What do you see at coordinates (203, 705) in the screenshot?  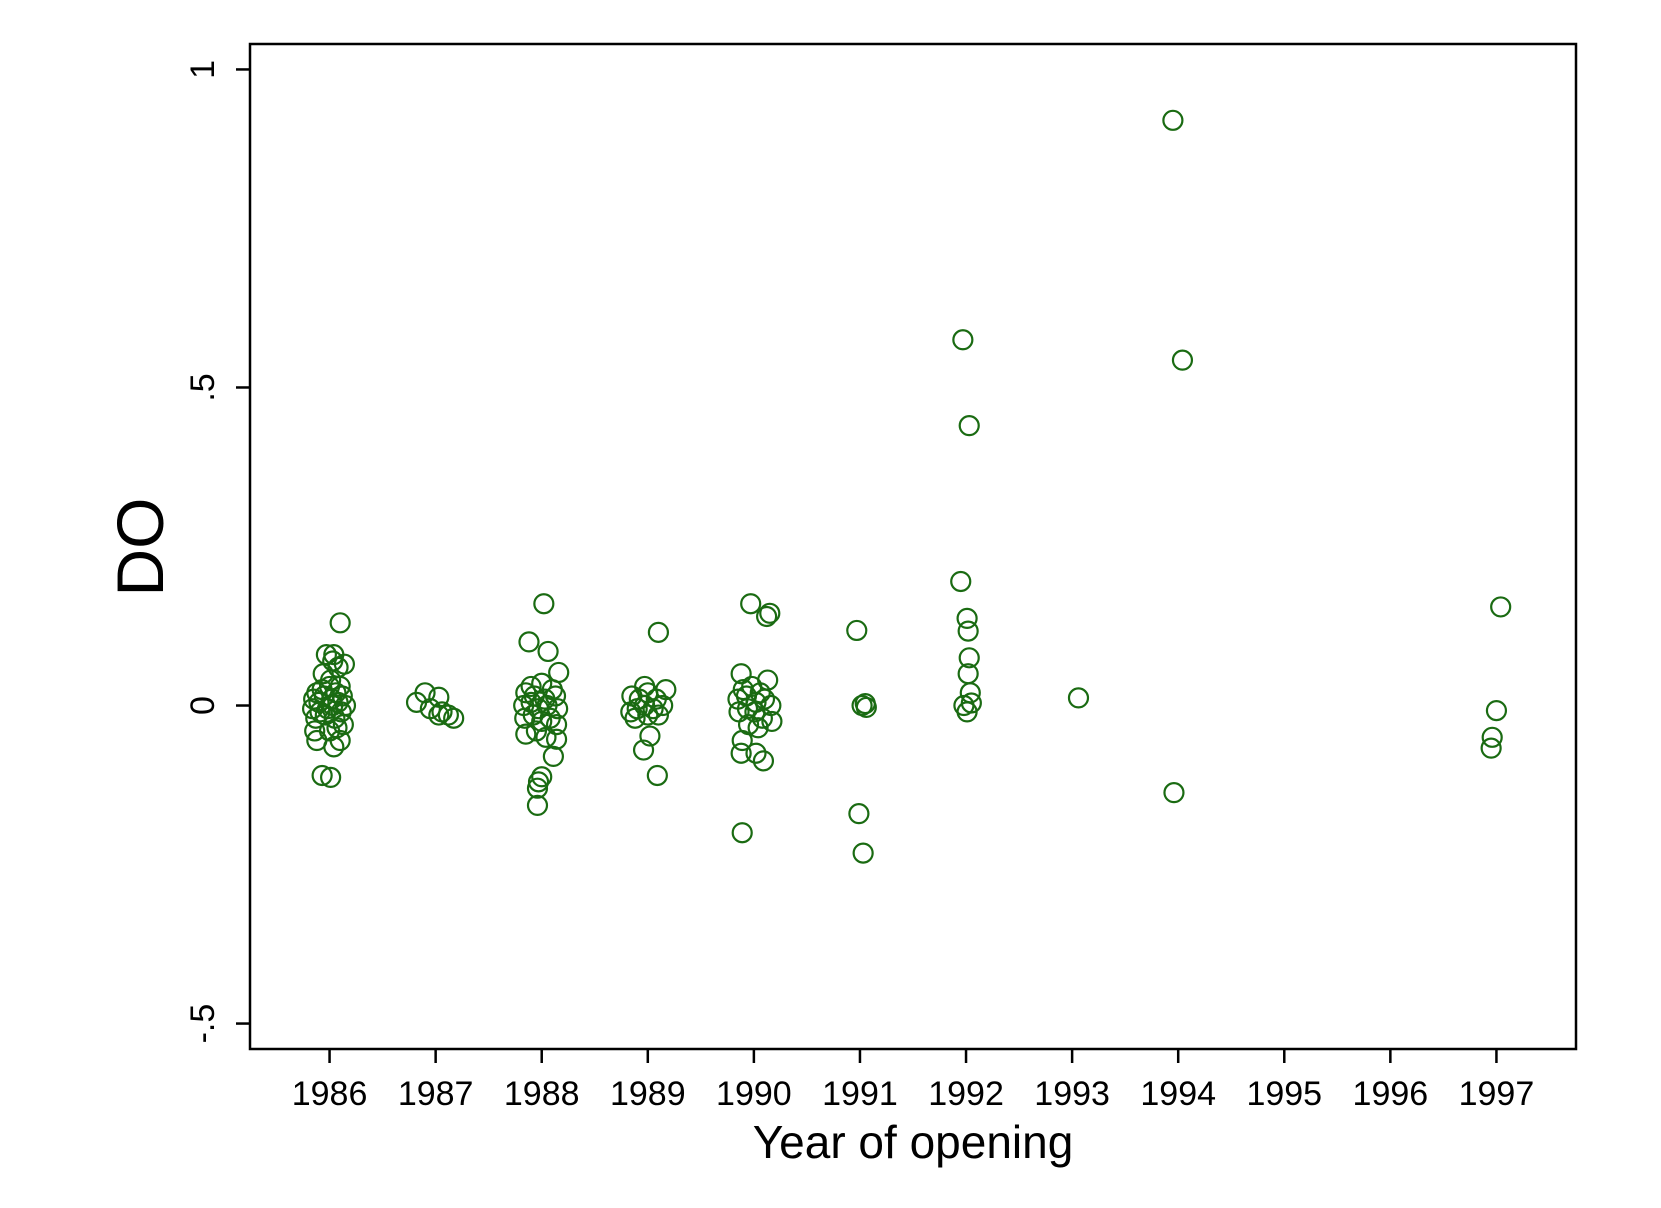 I see `y-tick-label: 0` at bounding box center [203, 705].